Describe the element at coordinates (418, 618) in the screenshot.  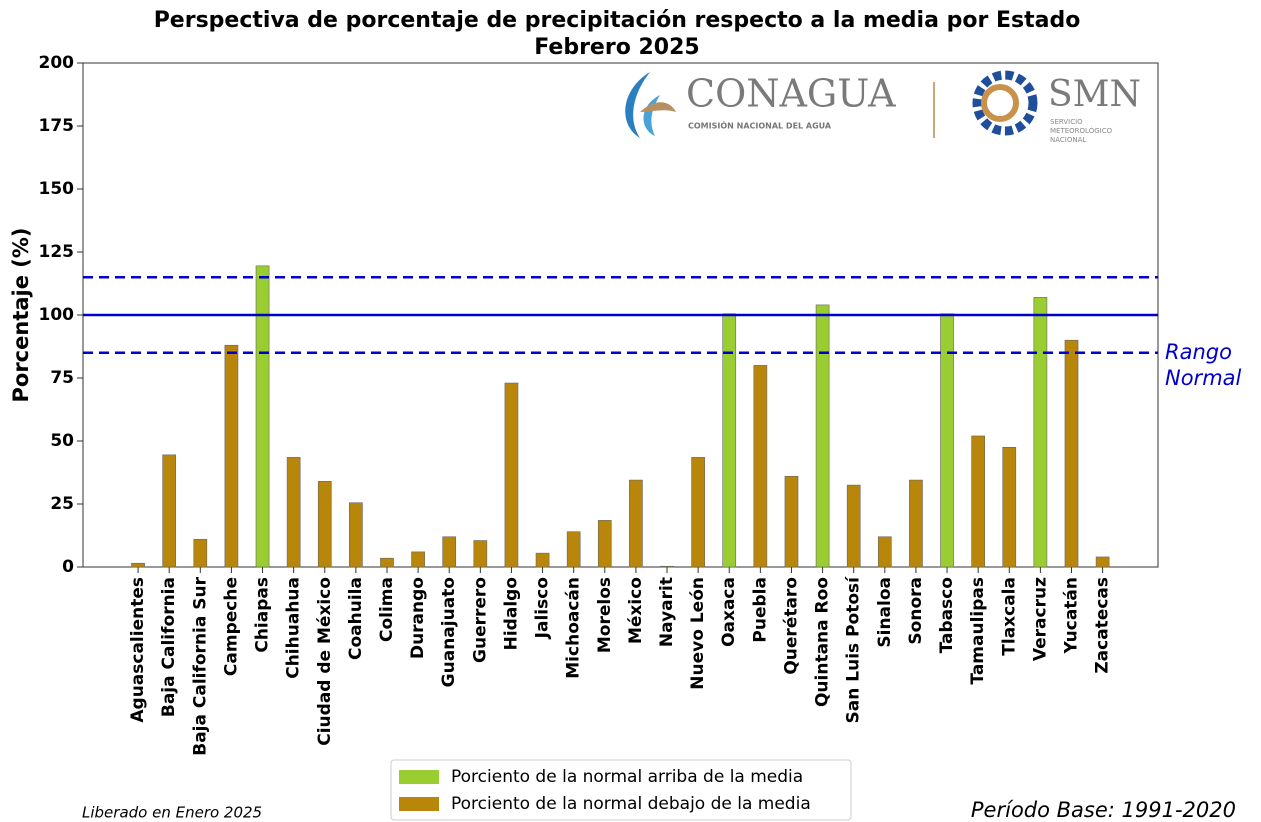
I see `x-tick-label: Durango` at that location.